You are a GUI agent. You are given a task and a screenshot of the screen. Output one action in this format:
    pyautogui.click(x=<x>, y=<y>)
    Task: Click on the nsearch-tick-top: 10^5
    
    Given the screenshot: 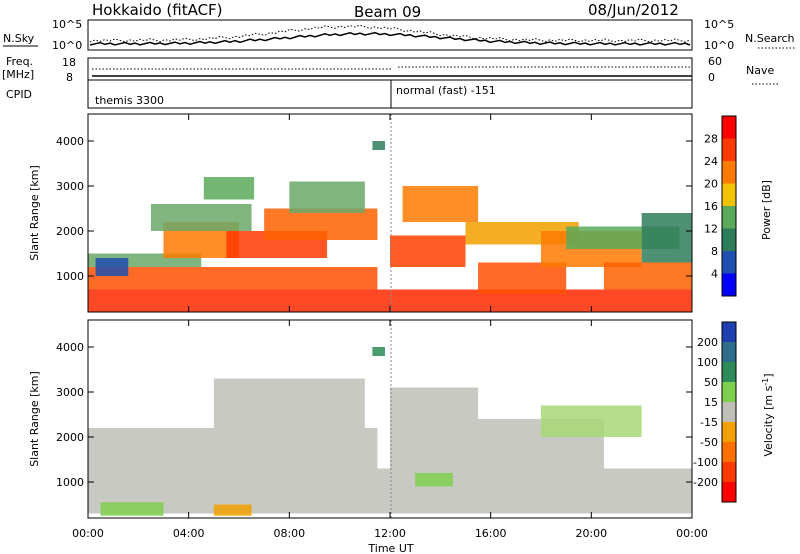 What is the action you would take?
    pyautogui.click(x=719, y=24)
    